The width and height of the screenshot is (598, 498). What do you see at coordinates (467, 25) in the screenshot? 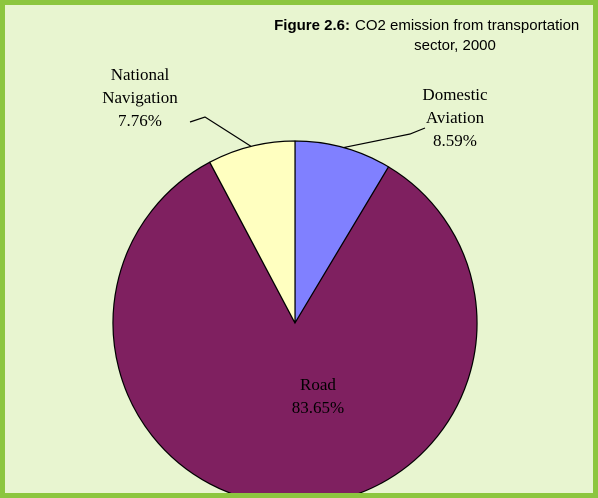
I see `title-line: CO2 emission from transportation` at bounding box center [467, 25].